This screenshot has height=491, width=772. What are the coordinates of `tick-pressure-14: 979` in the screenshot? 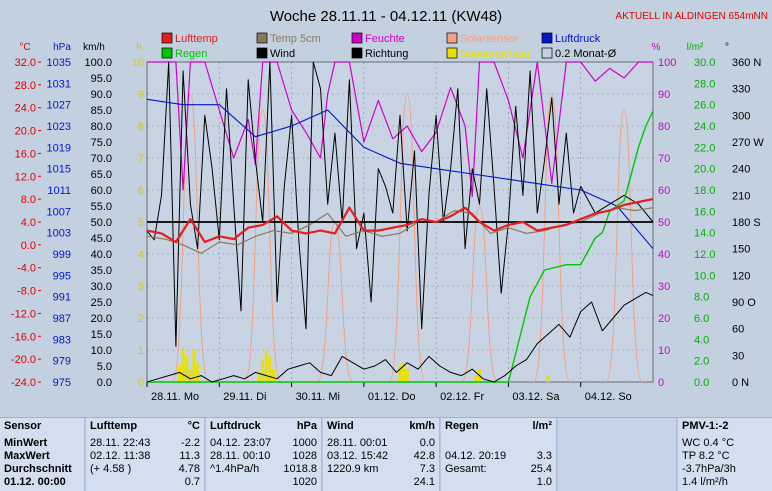 It's located at (62, 362).